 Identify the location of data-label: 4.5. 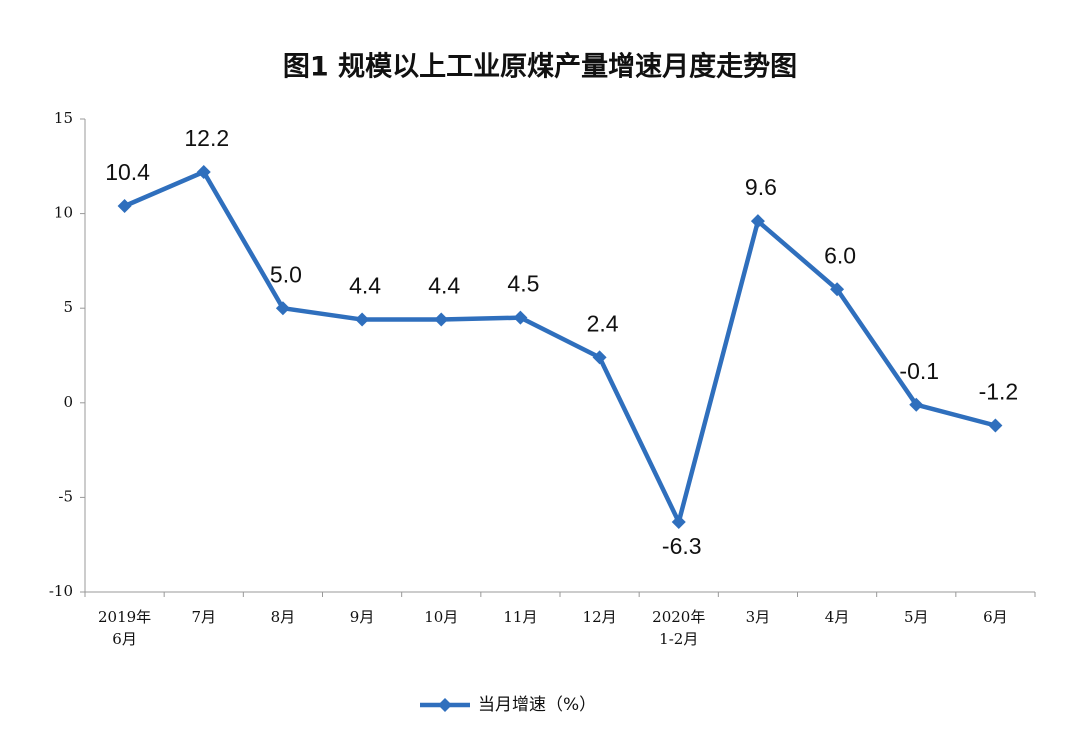
(523, 284).